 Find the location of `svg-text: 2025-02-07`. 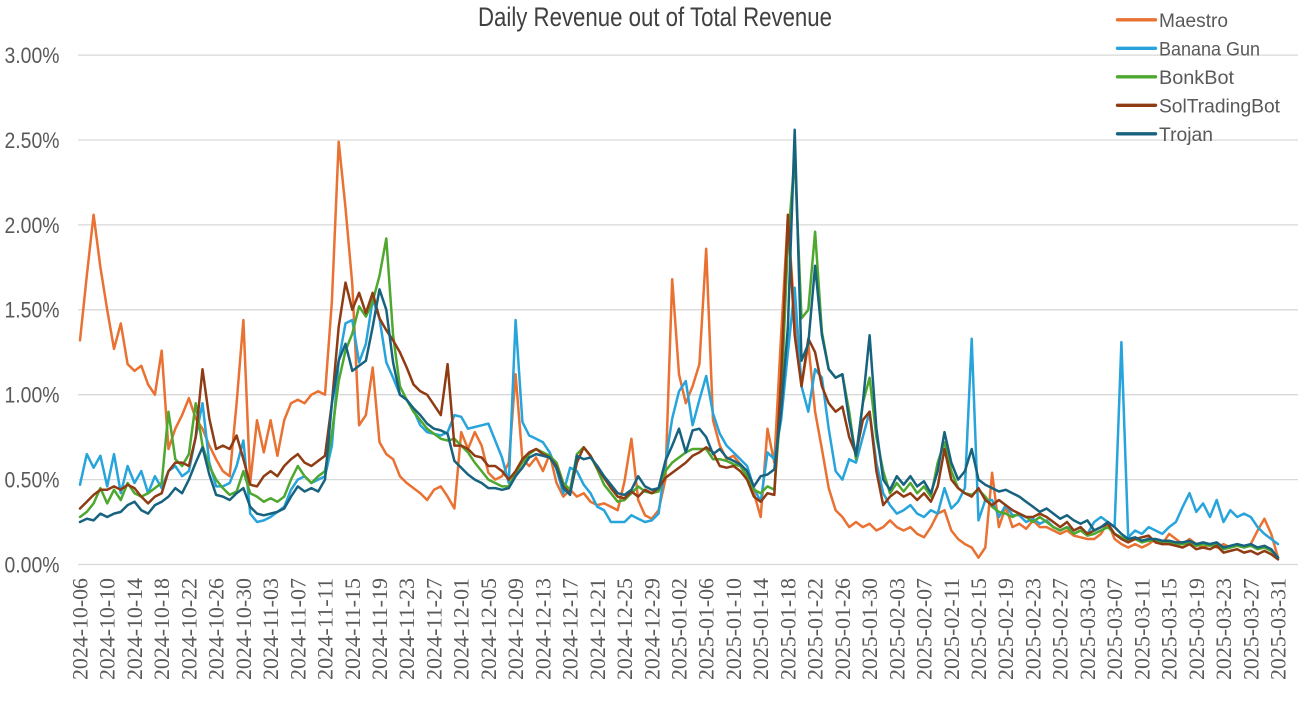

svg-text: 2025-02-07 is located at coordinates (924, 629).